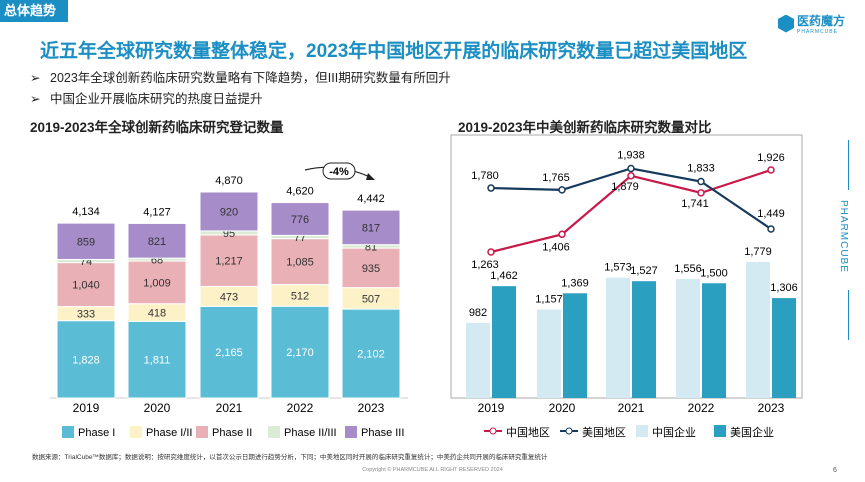 The image size is (865, 482). I want to click on bar-label: 473, so click(229, 297).